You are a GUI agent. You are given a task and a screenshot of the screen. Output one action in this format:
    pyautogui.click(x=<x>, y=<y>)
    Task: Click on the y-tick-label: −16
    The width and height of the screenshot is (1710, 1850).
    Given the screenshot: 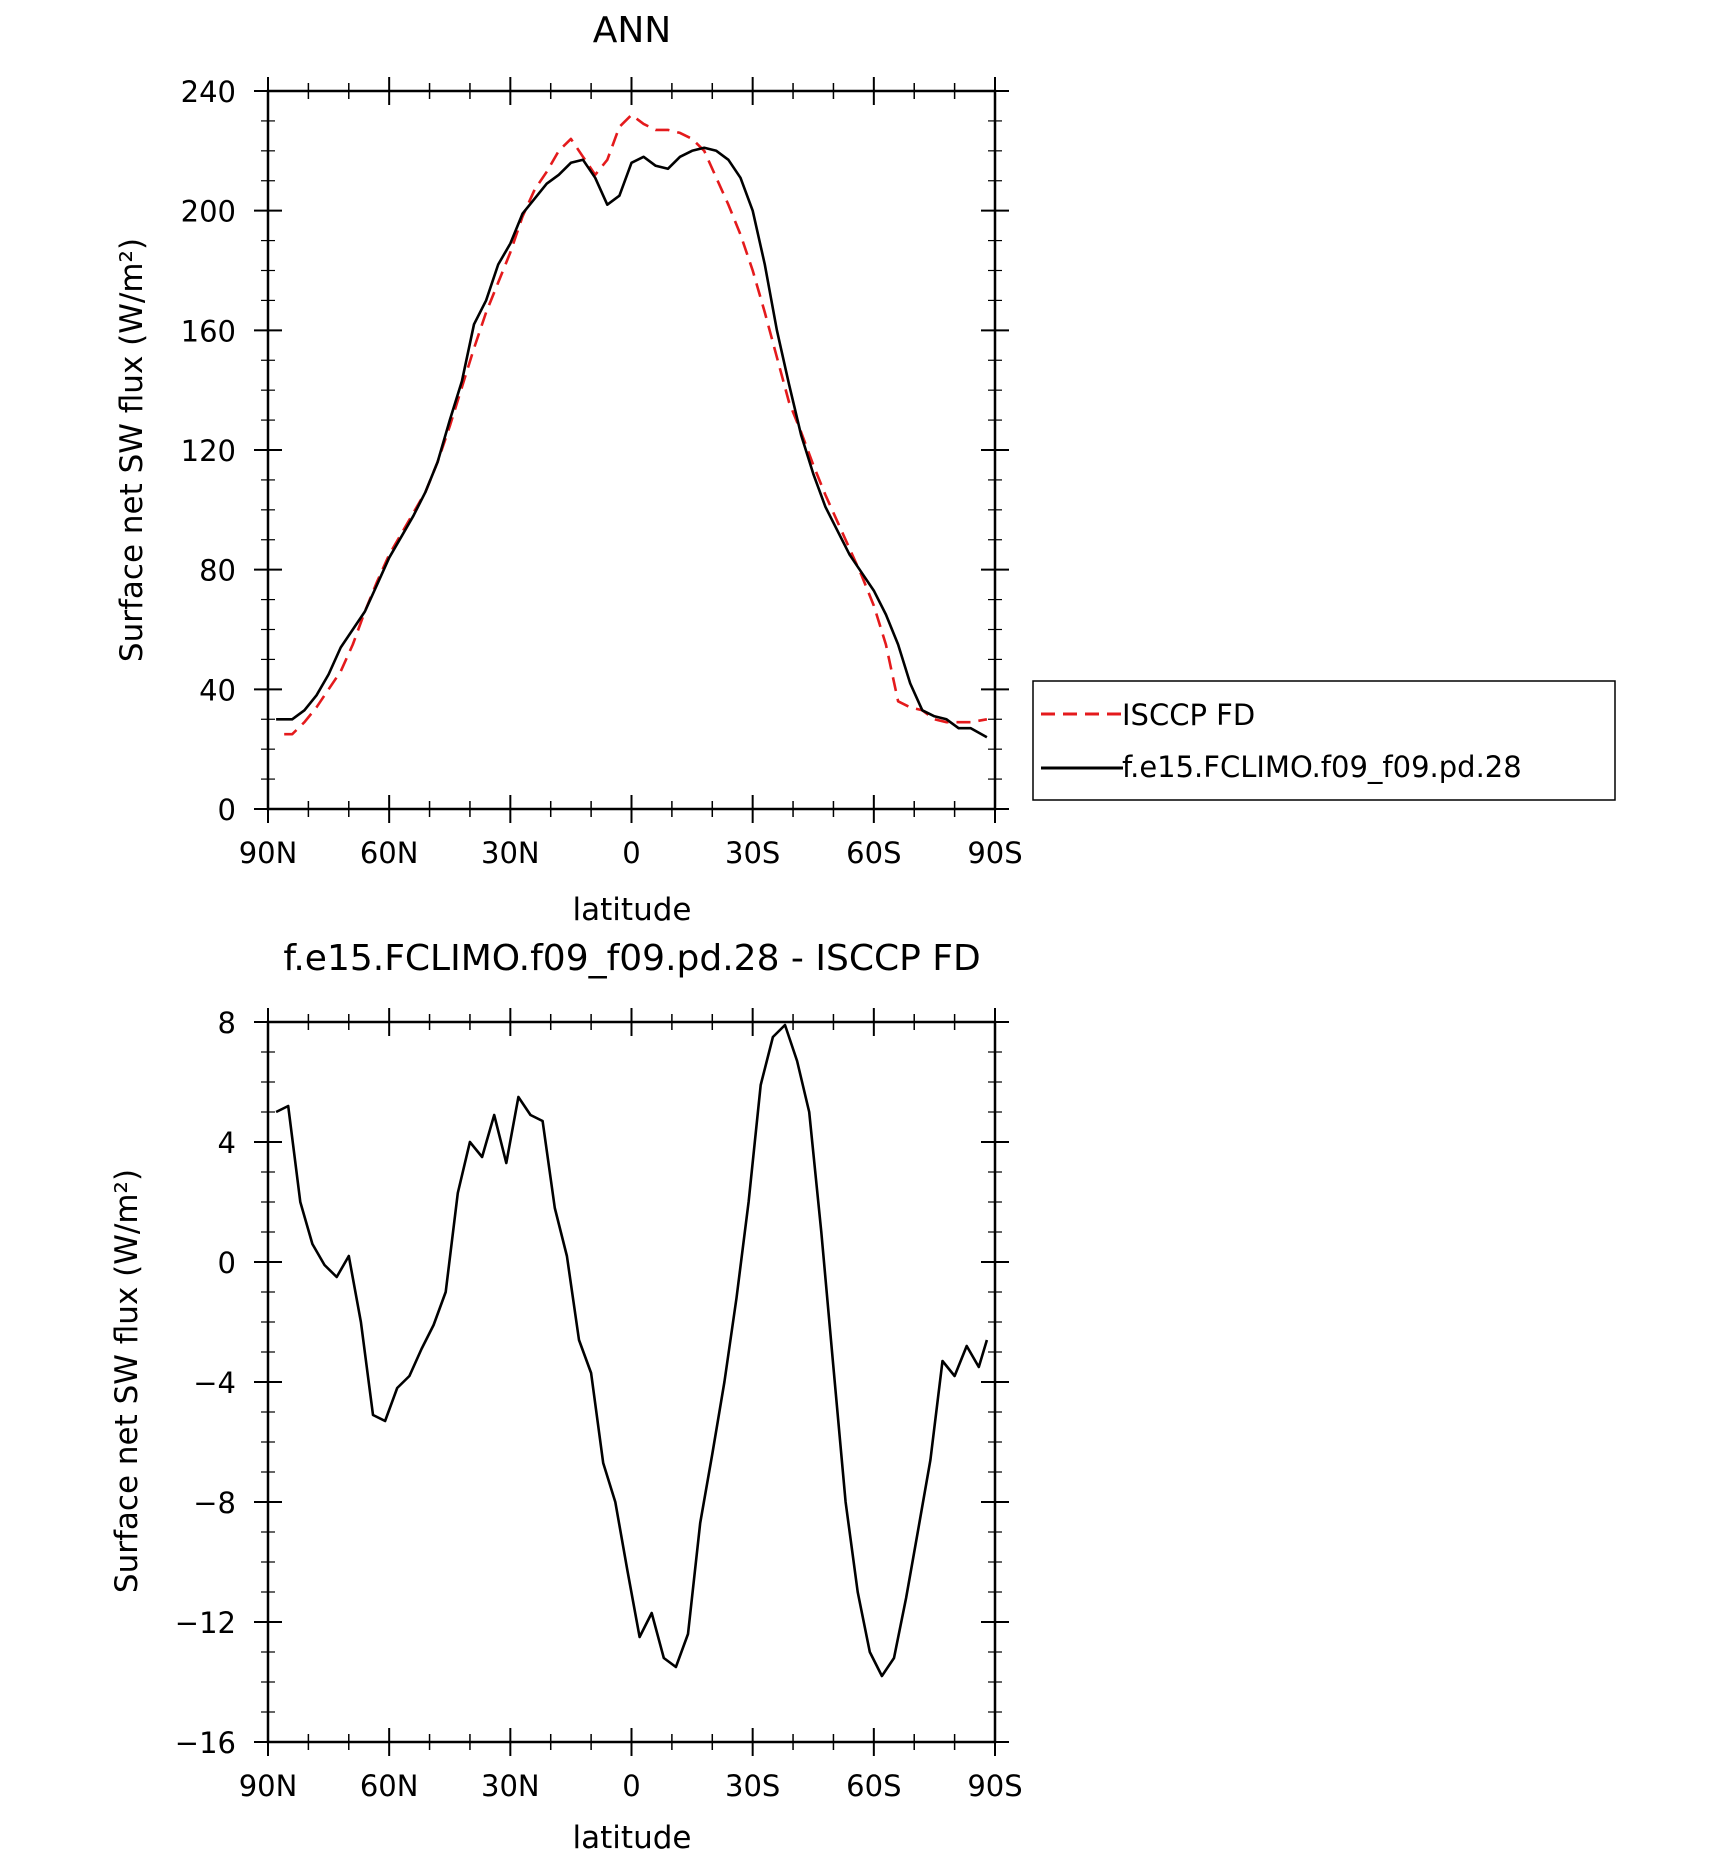 What is the action you would take?
    pyautogui.click(x=205, y=1743)
    